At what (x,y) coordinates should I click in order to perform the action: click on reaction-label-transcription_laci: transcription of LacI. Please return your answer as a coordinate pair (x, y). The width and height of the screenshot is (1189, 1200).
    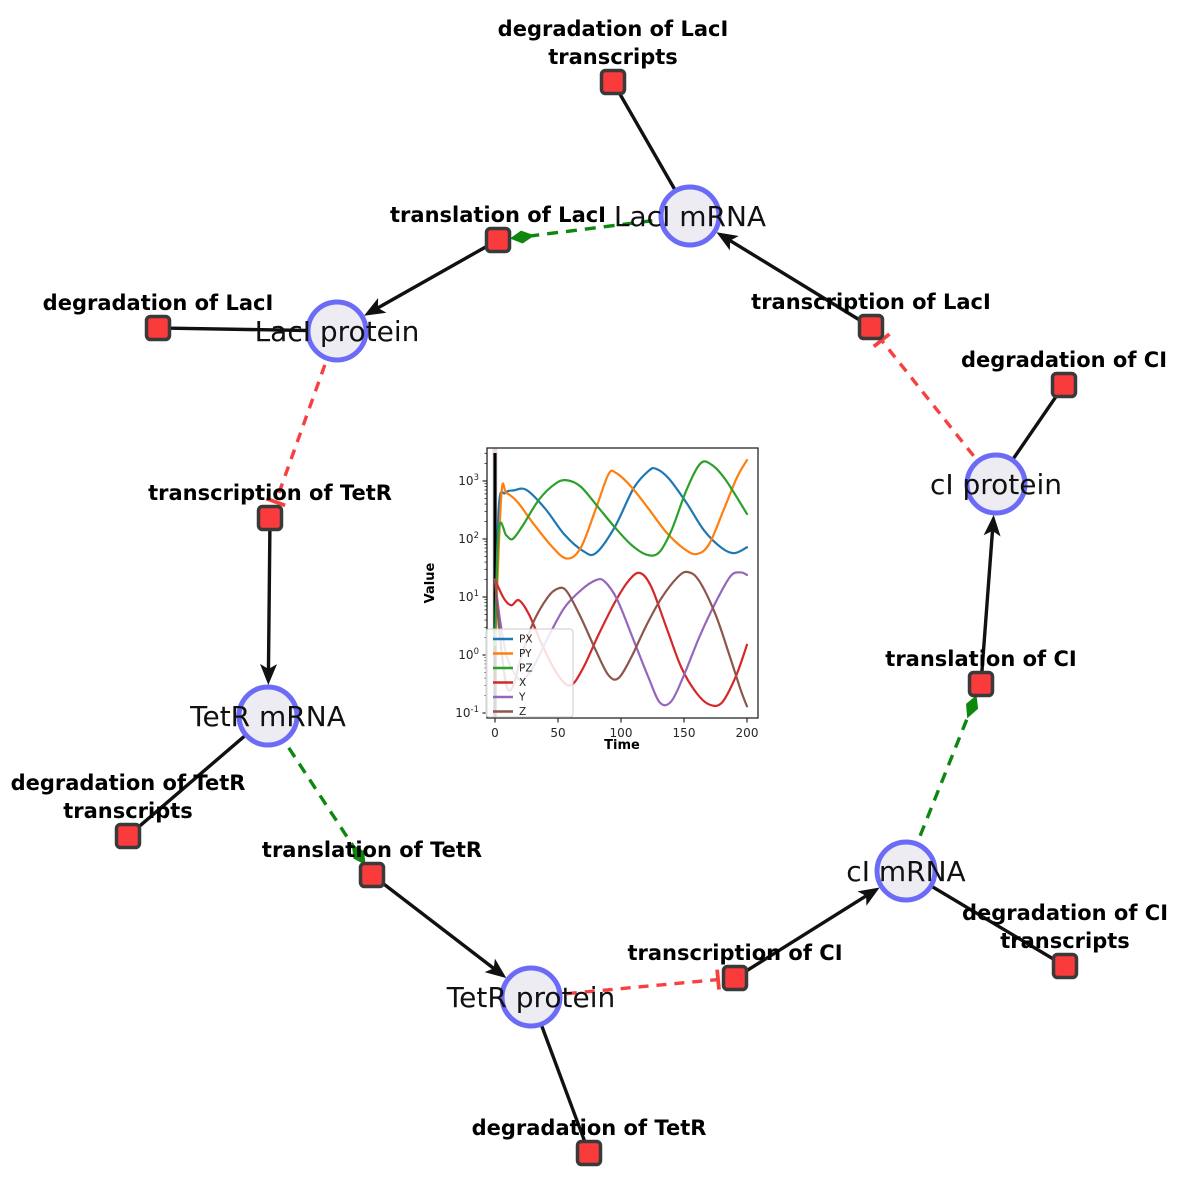
    Looking at the image, I should click on (871, 302).